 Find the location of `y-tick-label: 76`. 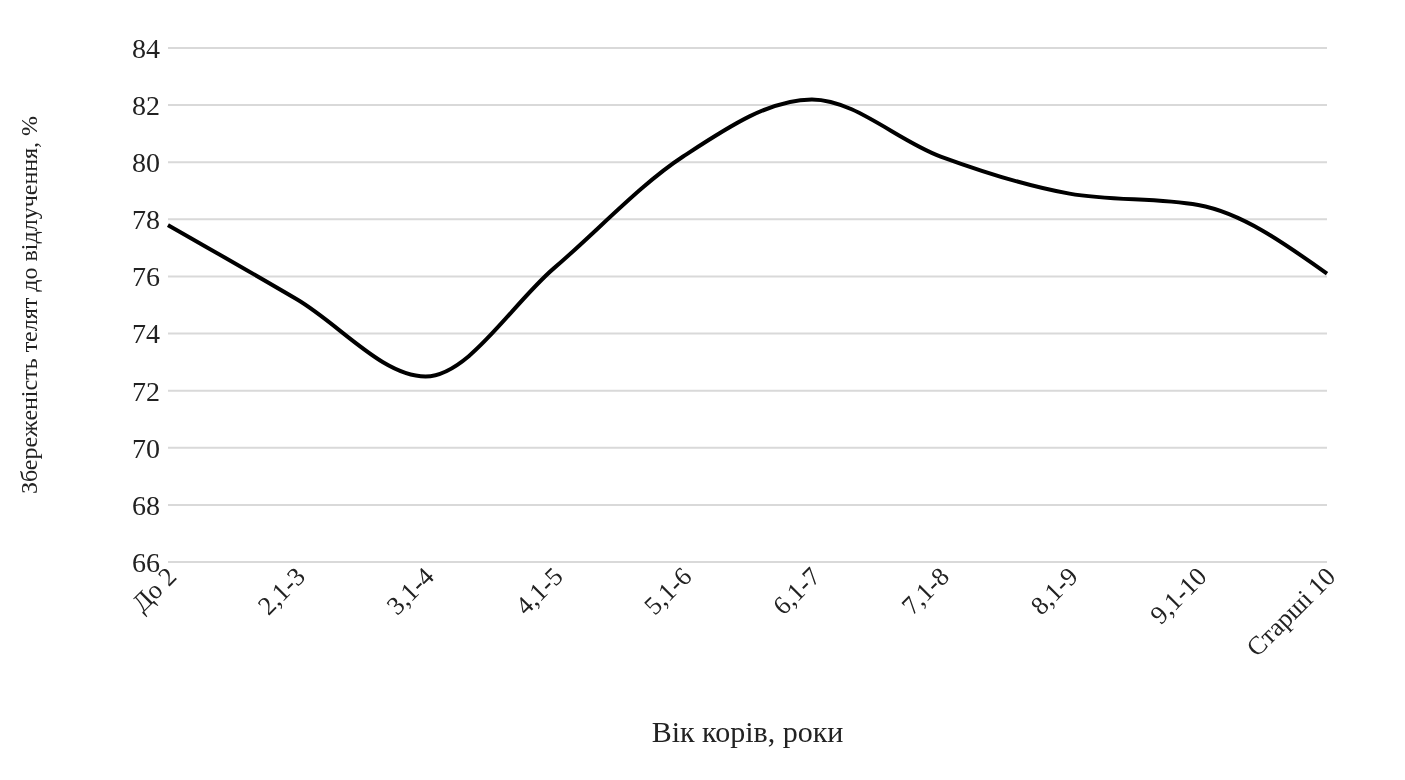

y-tick-label: 76 is located at coordinates (146, 277).